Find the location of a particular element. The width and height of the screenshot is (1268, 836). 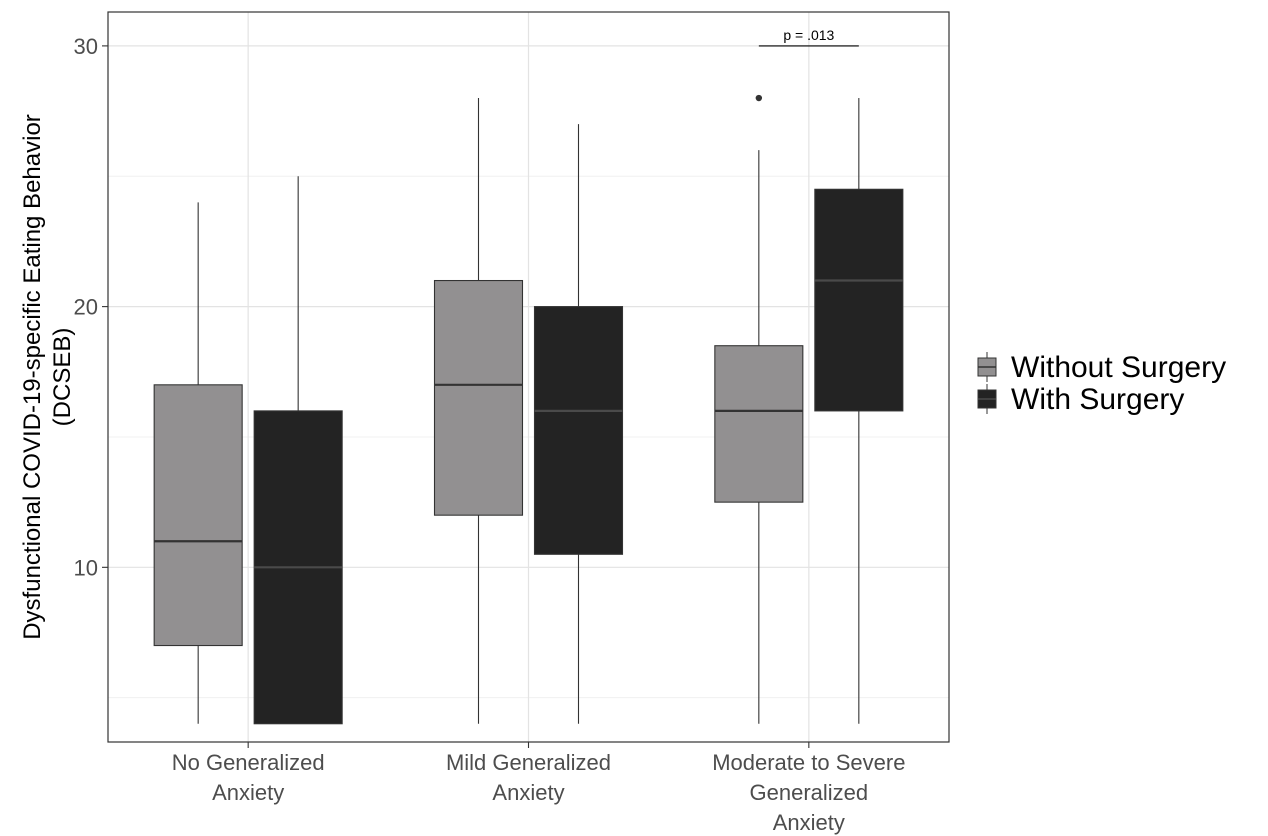

outlier-point is located at coordinates (759, 98).